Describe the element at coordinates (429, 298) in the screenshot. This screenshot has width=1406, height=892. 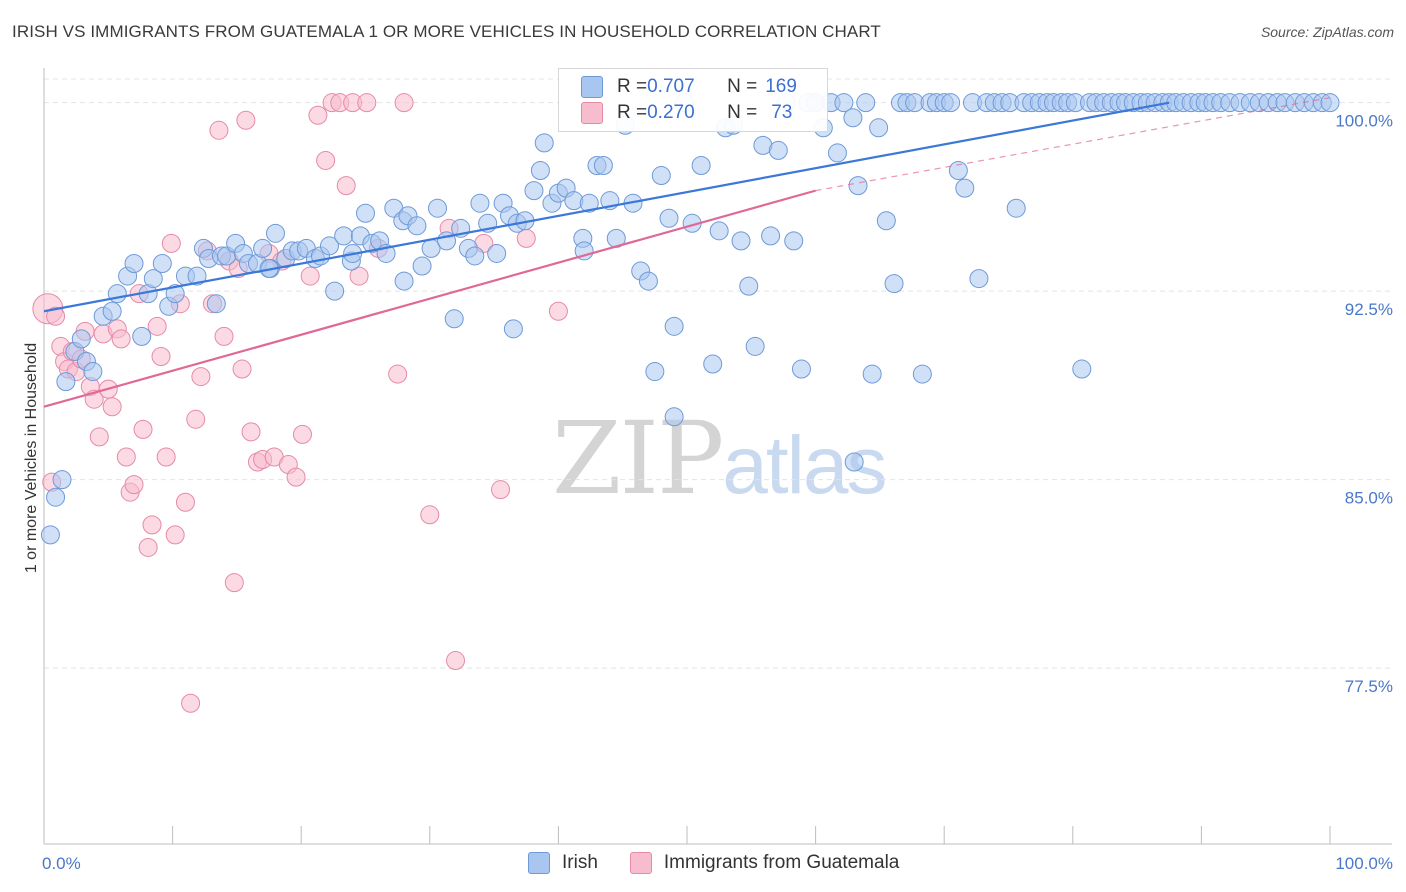
I see `guatemala-trend-line` at that location.